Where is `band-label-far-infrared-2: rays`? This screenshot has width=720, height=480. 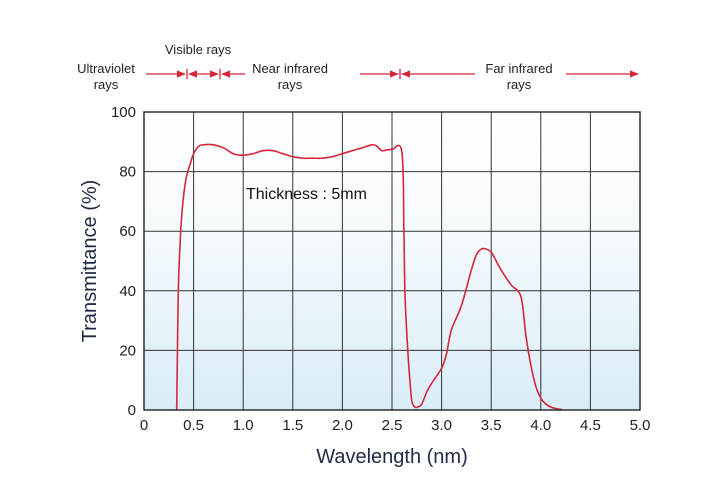 band-label-far-infrared-2: rays is located at coordinates (519, 84).